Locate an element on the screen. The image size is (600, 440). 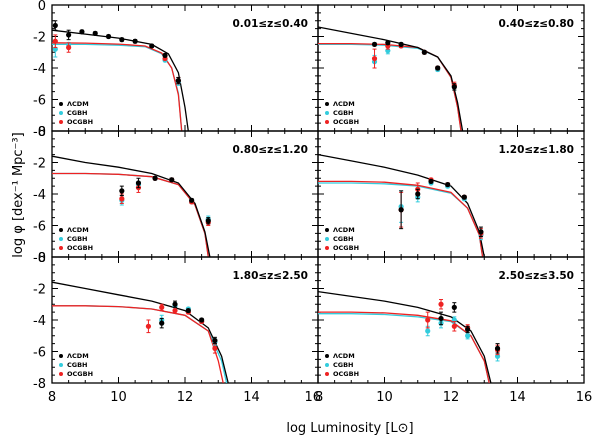
x-axis-label: log Luminosity [L⊙] is located at coordinates (349, 428).